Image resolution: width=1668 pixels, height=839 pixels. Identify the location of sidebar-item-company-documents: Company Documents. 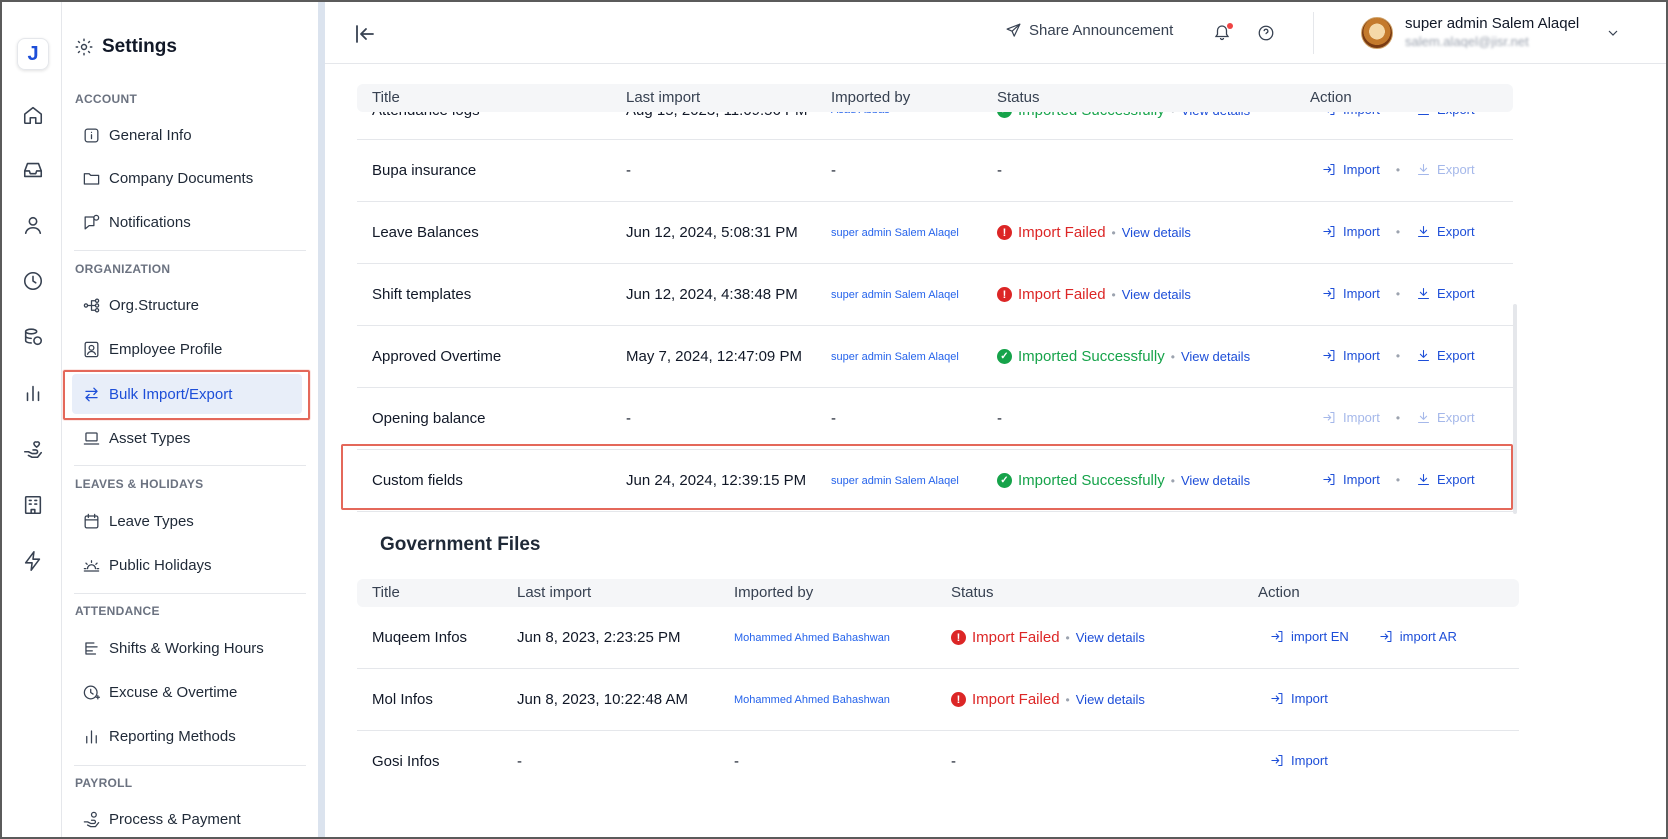
(187, 178).